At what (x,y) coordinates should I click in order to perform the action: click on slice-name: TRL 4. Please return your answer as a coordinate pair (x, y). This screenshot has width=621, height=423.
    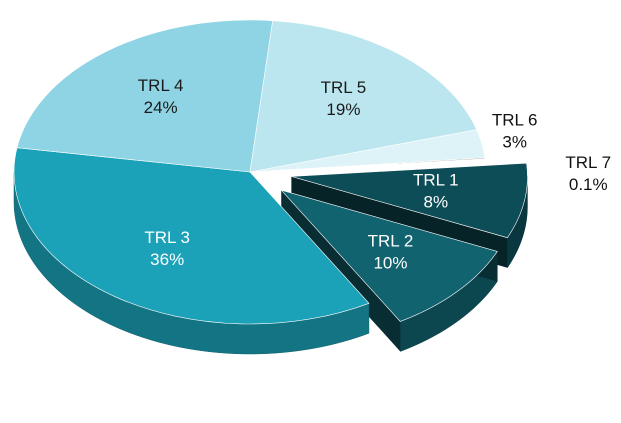
    Looking at the image, I should click on (161, 85).